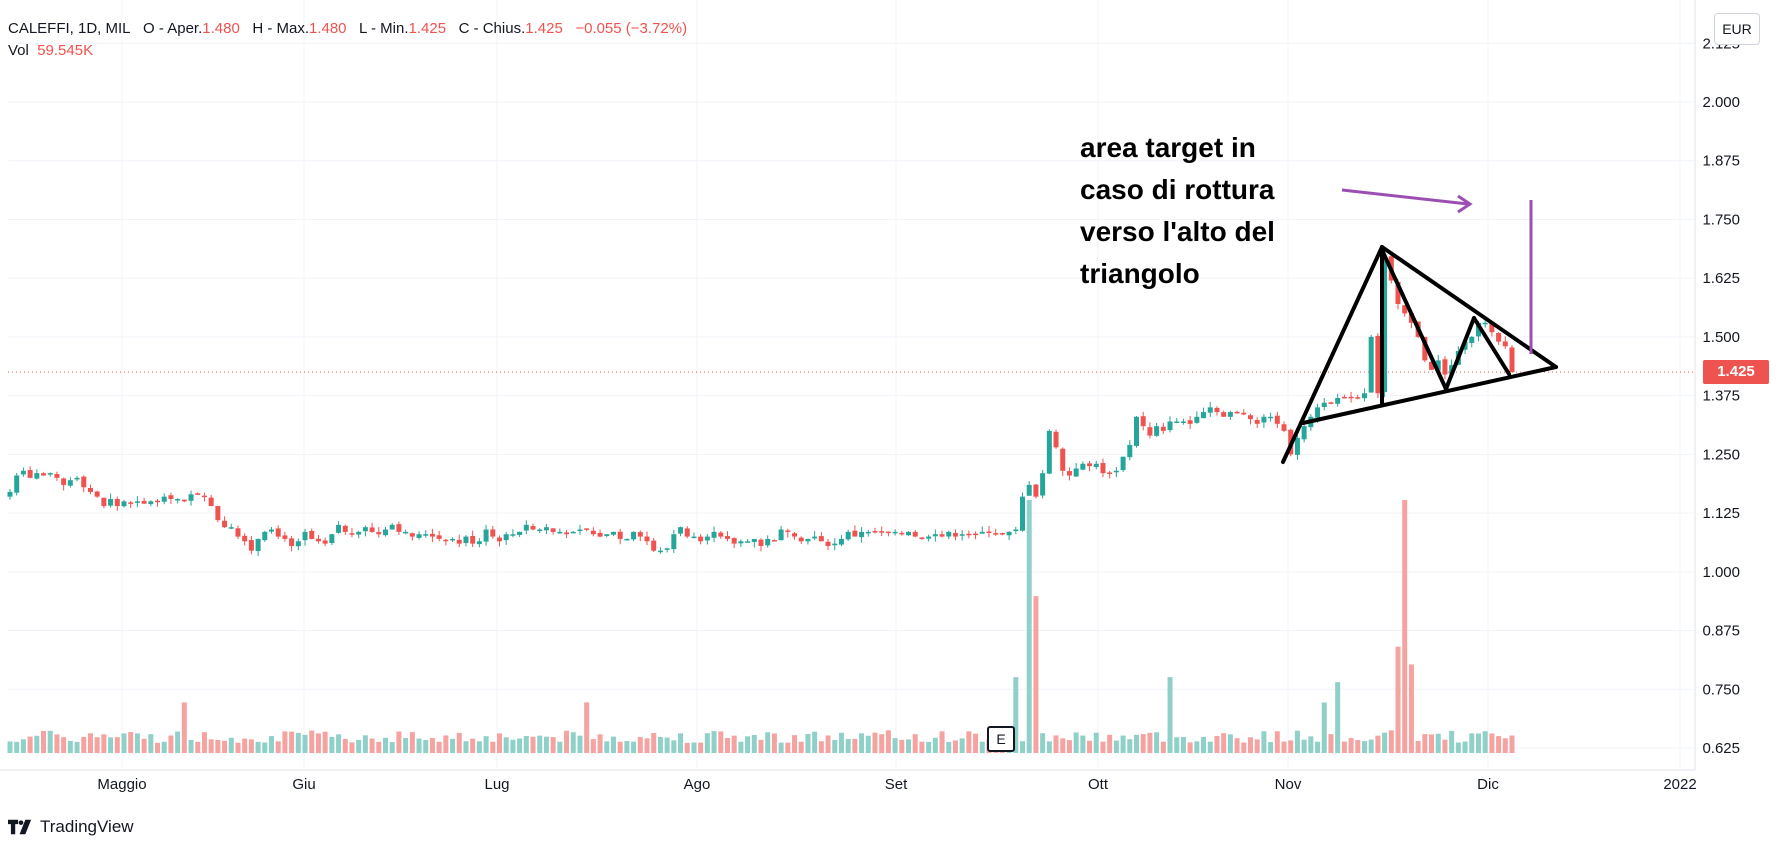 The image size is (1781, 842). I want to click on y-tick-label: 1.250, so click(1721, 454).